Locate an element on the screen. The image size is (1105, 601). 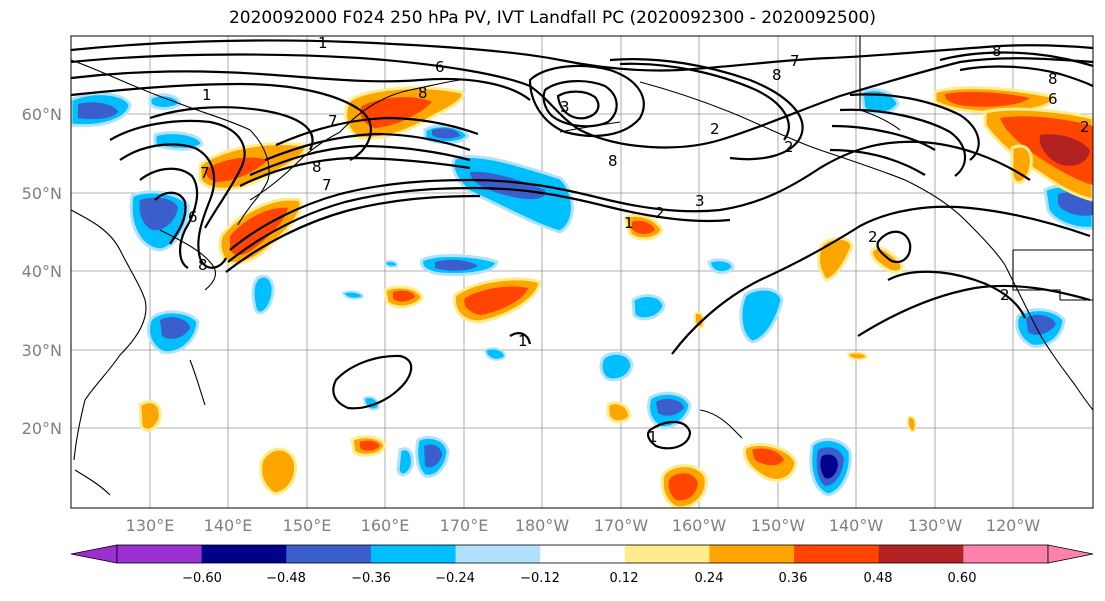
lat-label: 60°N is located at coordinates (42, 114).